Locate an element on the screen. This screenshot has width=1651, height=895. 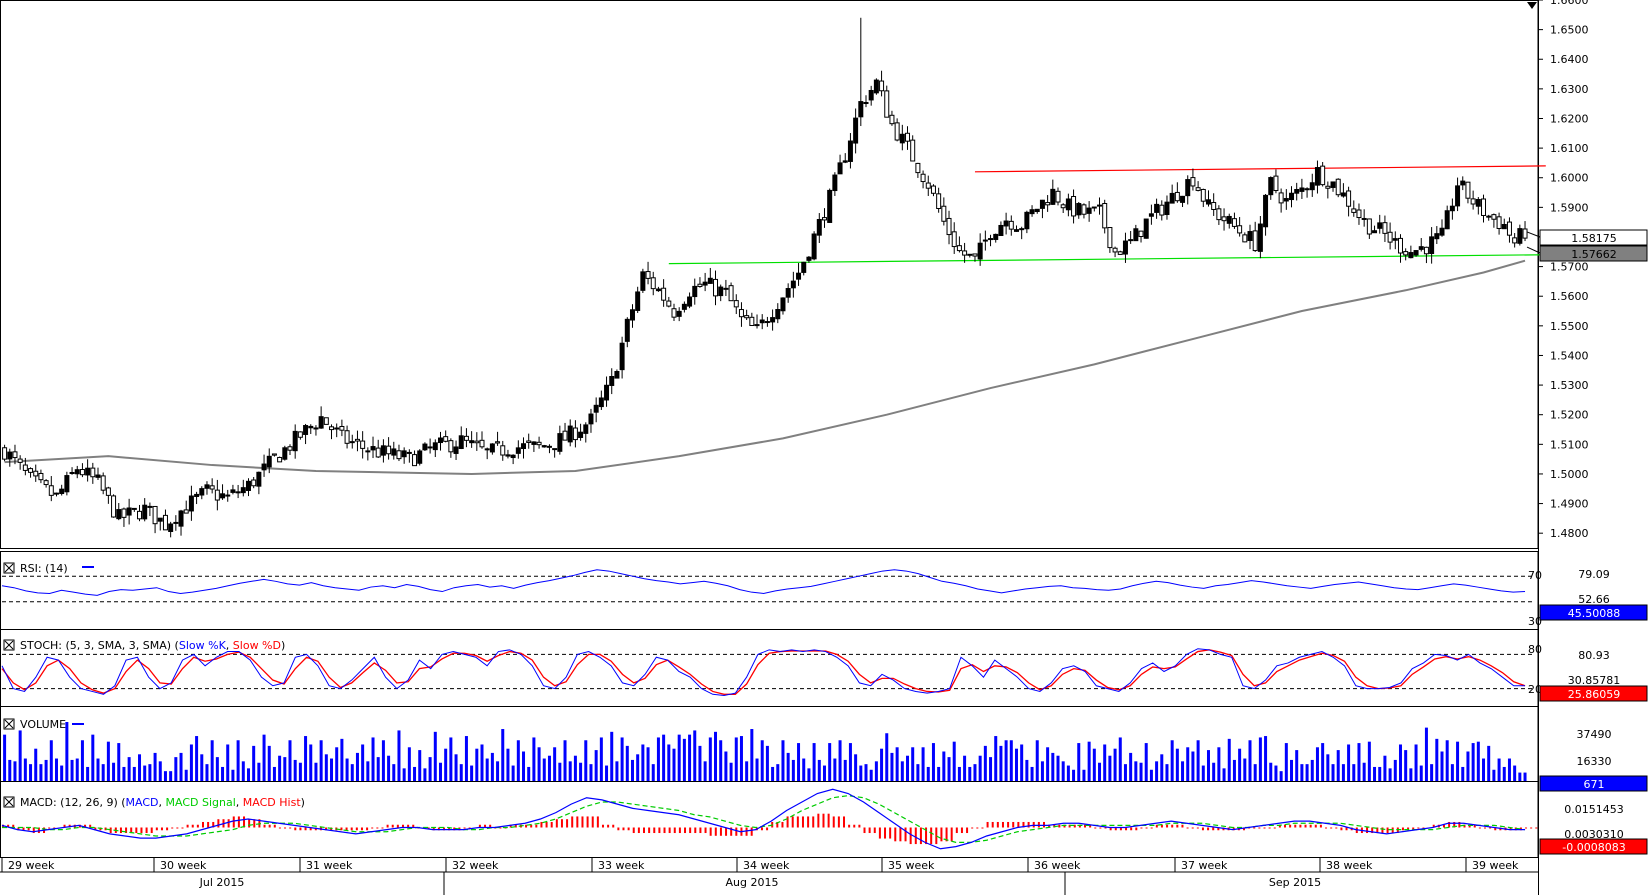
price-tick-label: 1.5900 is located at coordinates (1569, 207).